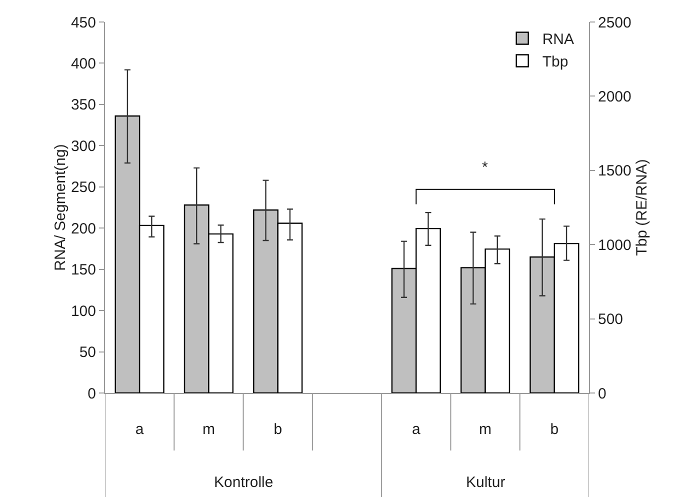  Describe the element at coordinates (615, 171) in the screenshot. I see `y2-tick-label: 1500` at that location.